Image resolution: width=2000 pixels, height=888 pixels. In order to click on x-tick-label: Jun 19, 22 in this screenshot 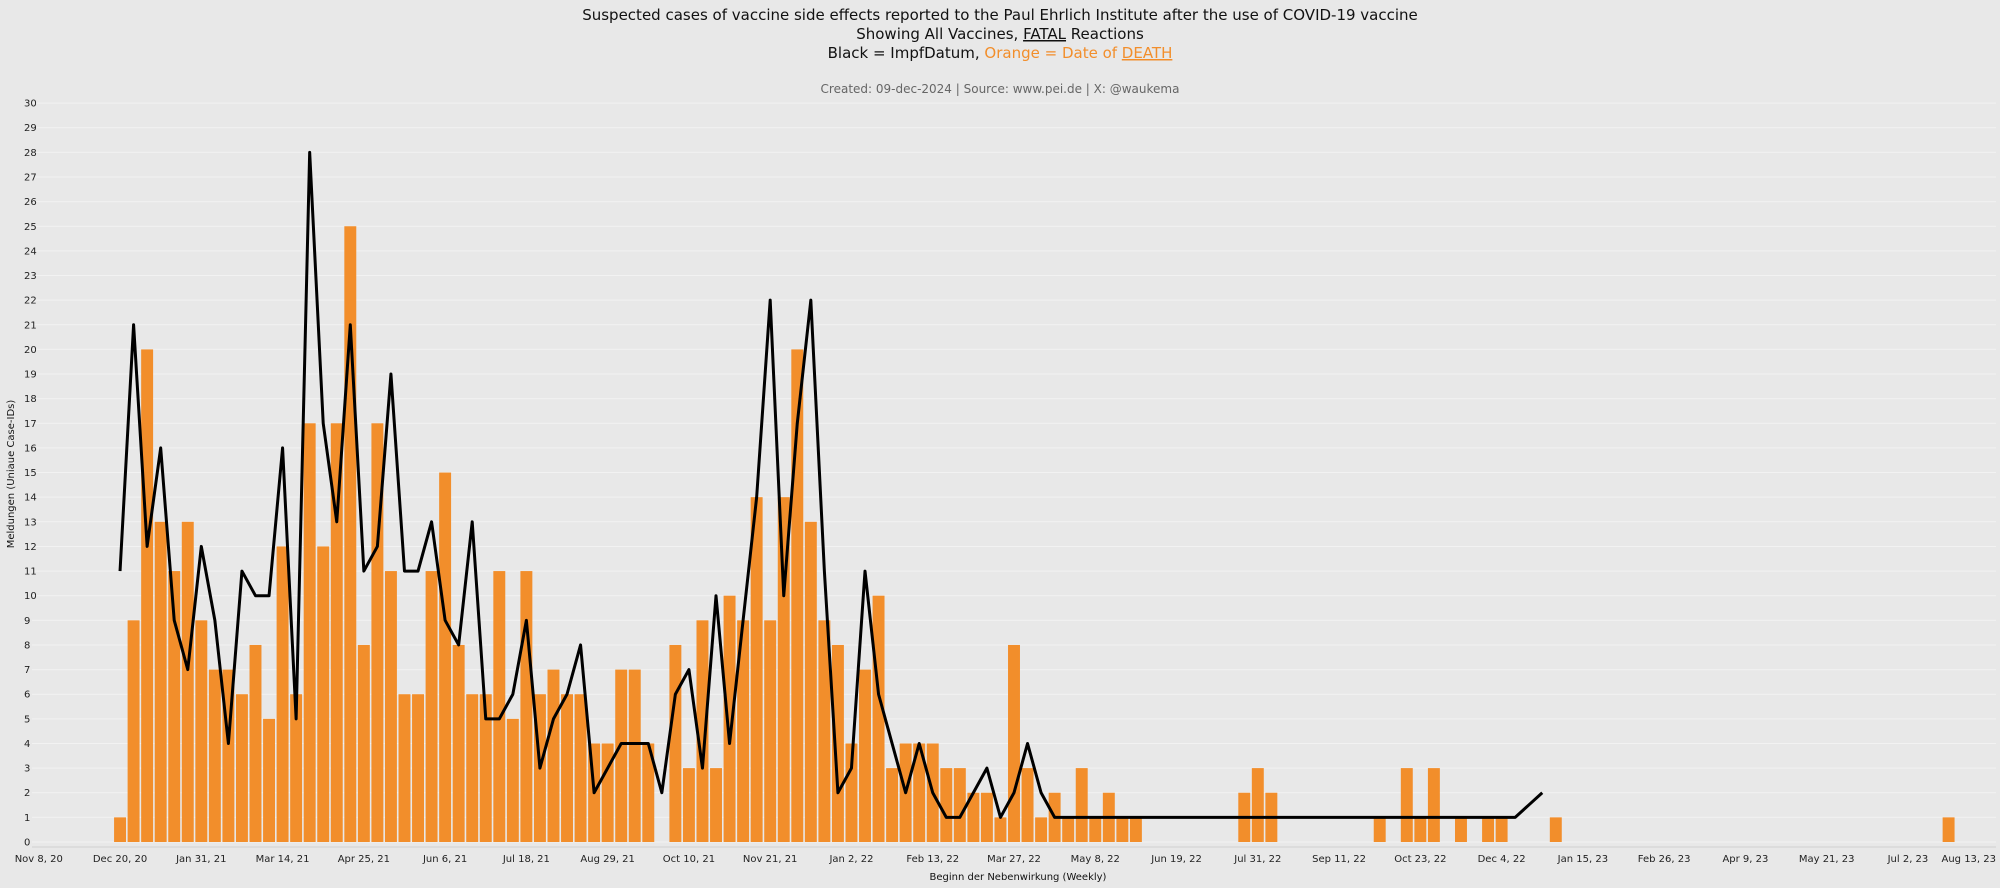, I will do `click(1176, 859)`.